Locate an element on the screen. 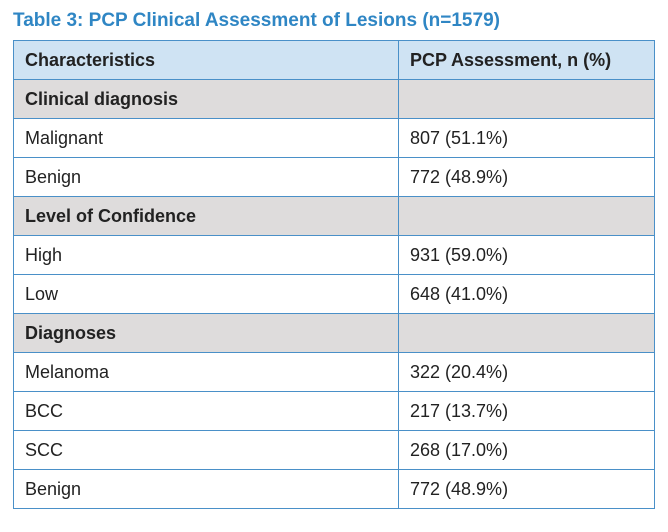  table-row: Melanoma 322 (20.4%) is located at coordinates (334, 372).